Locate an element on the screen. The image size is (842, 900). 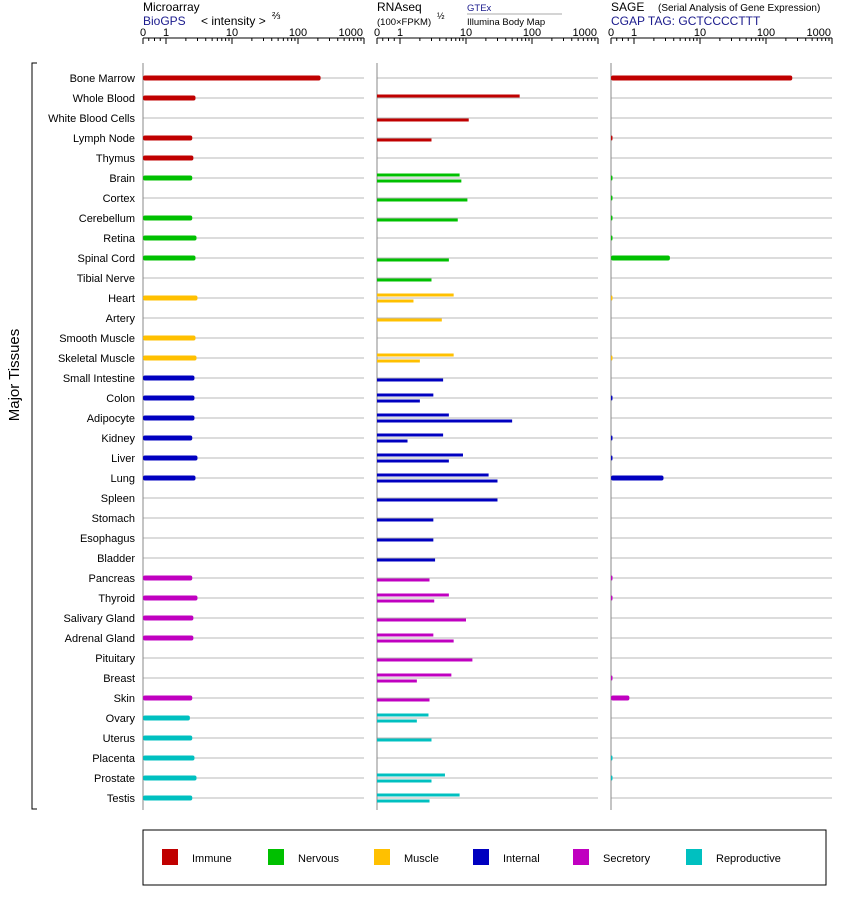
sage-tick-label: 10 is located at coordinates (700, 33).